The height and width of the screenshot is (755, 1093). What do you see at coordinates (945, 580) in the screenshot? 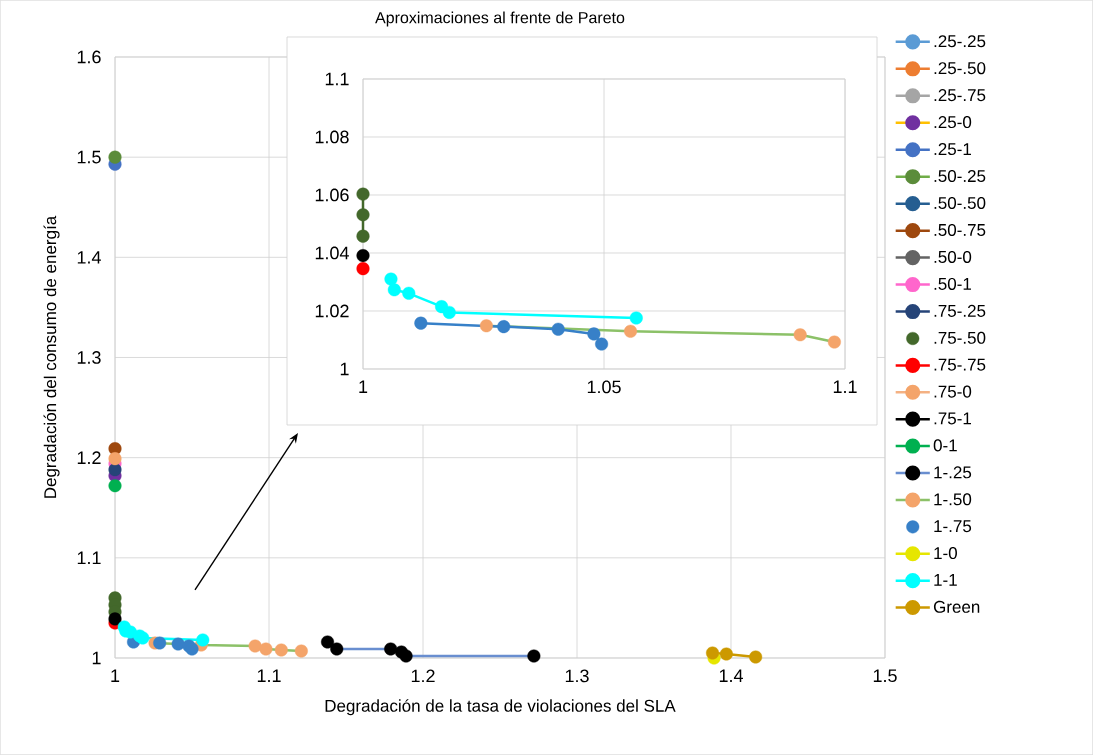
I see `legend-label: 1-1` at bounding box center [945, 580].